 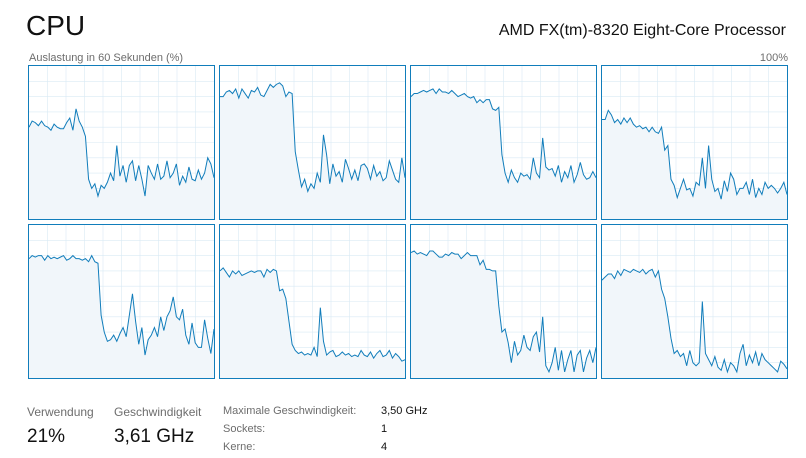 What do you see at coordinates (46, 436) in the screenshot?
I see `usage-value: 21%` at bounding box center [46, 436].